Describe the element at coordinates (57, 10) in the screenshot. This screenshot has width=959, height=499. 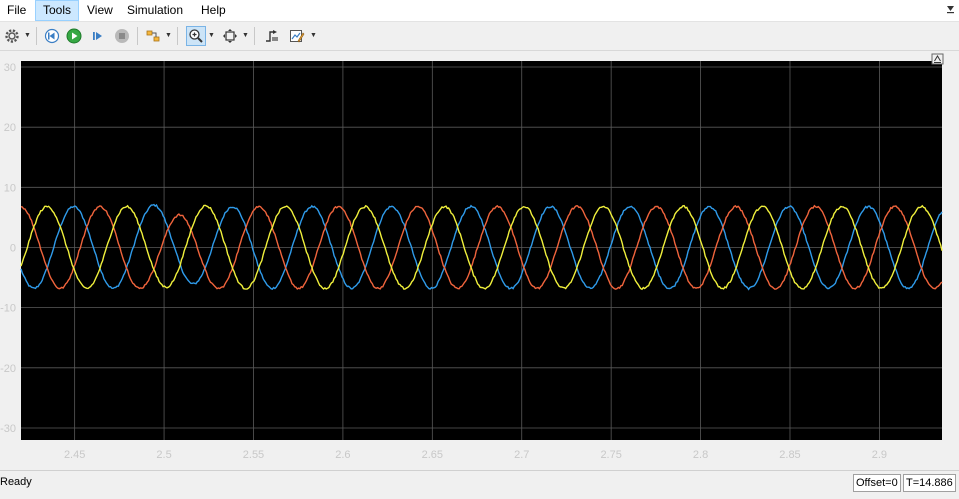
I see `menu-tools: Tools` at that location.